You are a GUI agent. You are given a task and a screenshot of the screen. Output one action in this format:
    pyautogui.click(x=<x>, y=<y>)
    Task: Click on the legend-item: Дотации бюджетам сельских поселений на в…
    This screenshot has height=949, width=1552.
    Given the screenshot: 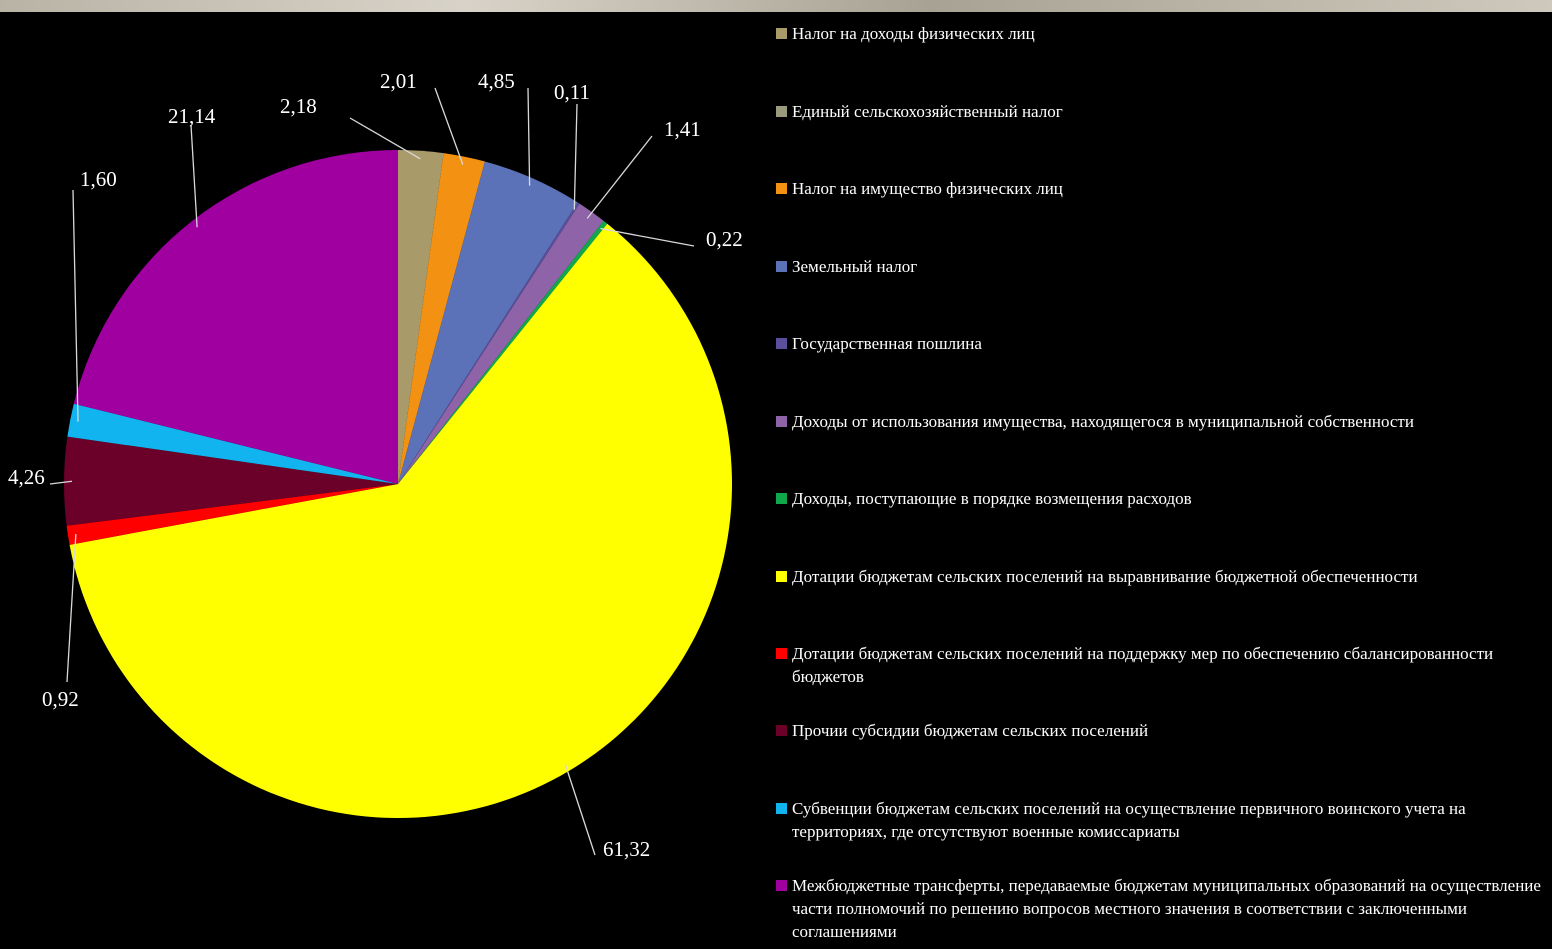 What is the action you would take?
    pyautogui.click(x=1161, y=576)
    